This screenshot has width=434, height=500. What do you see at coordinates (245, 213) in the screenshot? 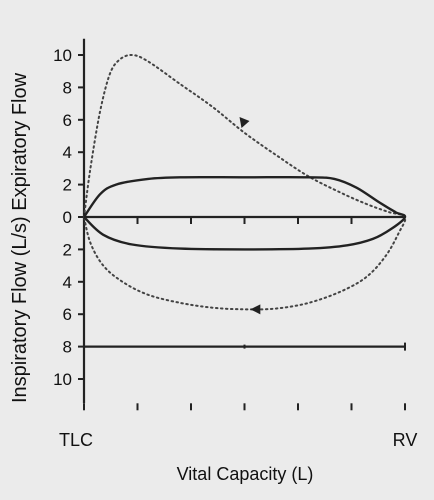
I see `tidal-flow-volume-loop` at bounding box center [245, 213].